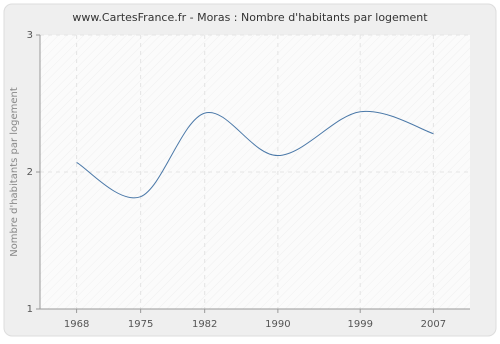 The width and height of the screenshot is (500, 344). Describe the element at coordinates (76, 324) in the screenshot. I see `x-tick-label: 1968` at that location.